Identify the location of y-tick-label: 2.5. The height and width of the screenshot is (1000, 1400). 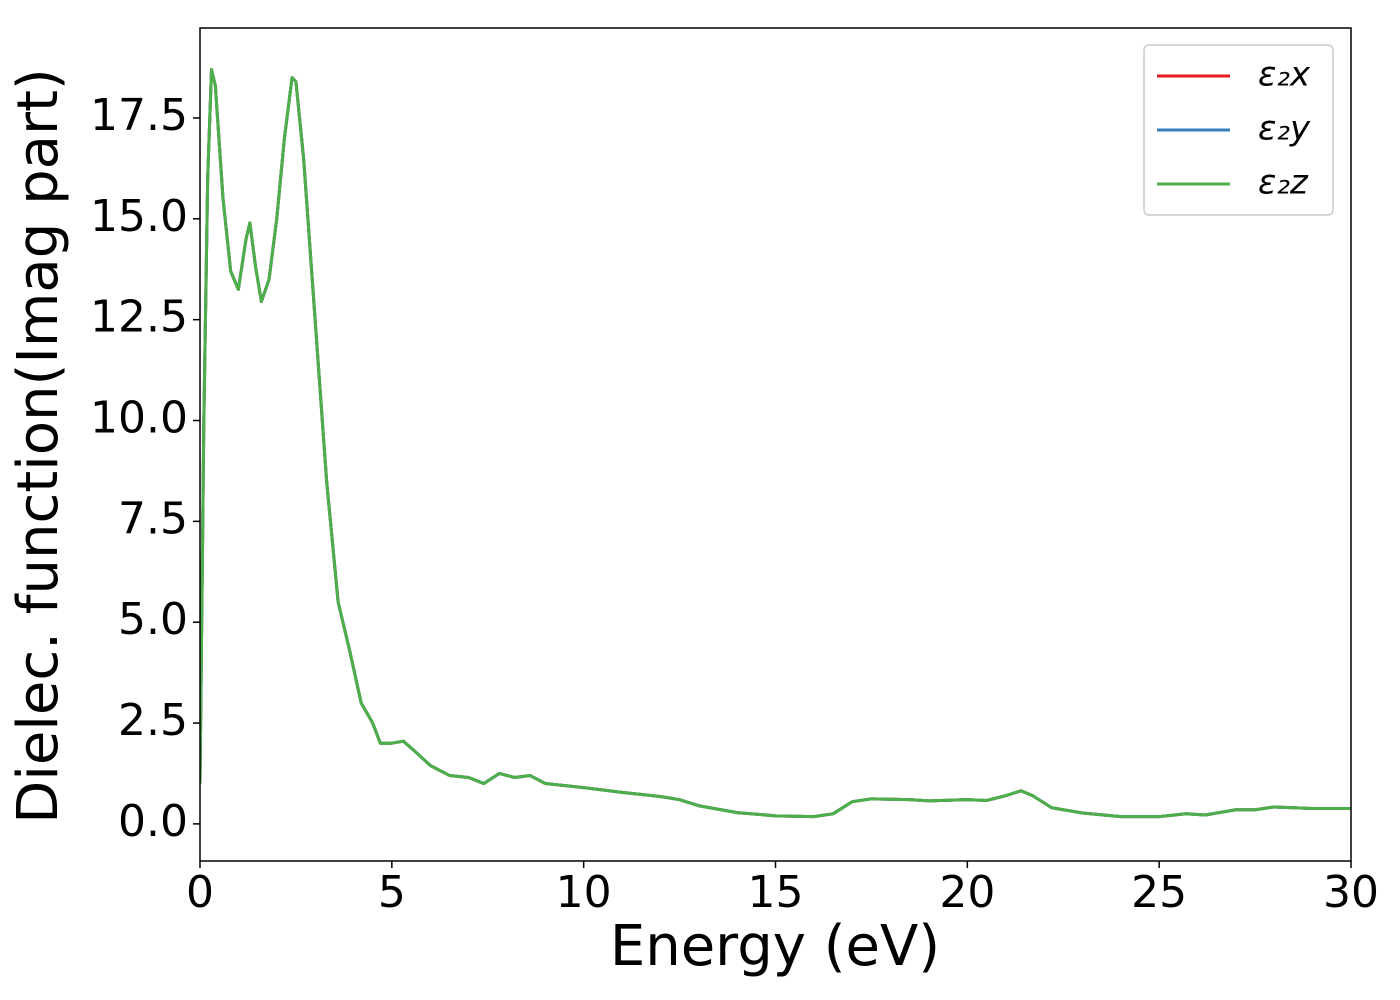
(153, 720).